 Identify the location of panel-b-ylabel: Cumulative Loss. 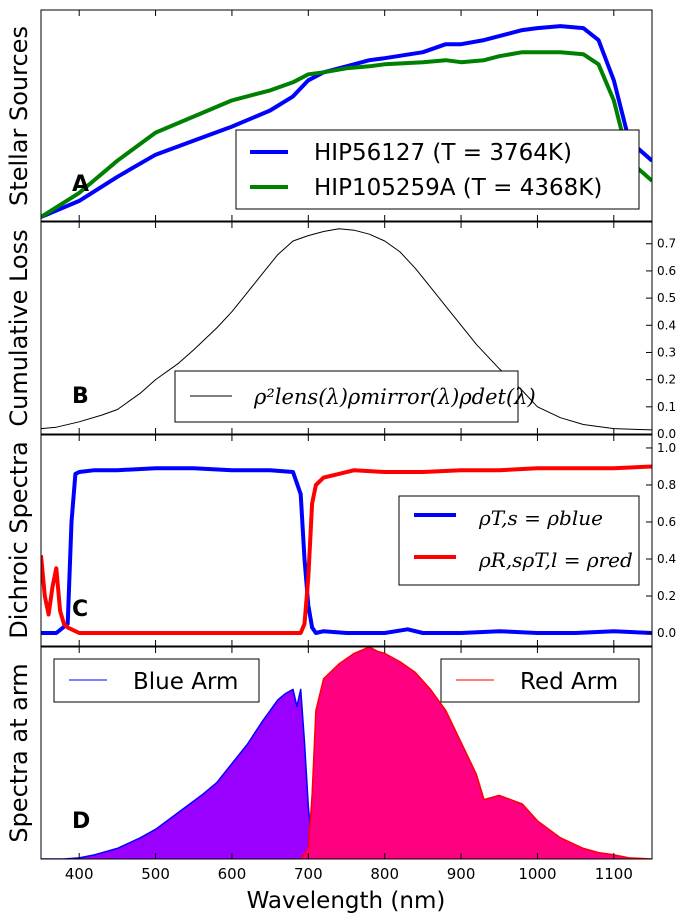
(19, 327).